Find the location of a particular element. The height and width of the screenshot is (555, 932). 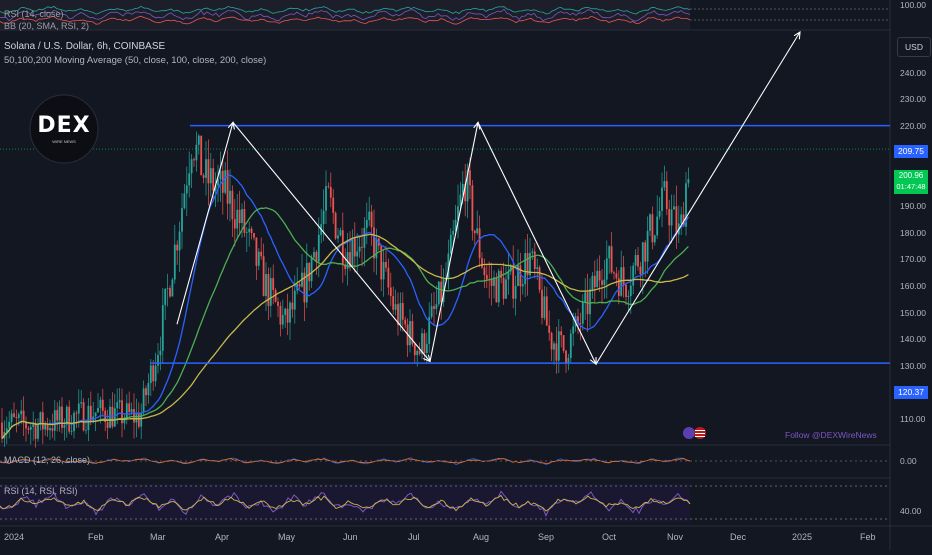

dex-logo: DEX WIRE NEWS is located at coordinates (64, 129).